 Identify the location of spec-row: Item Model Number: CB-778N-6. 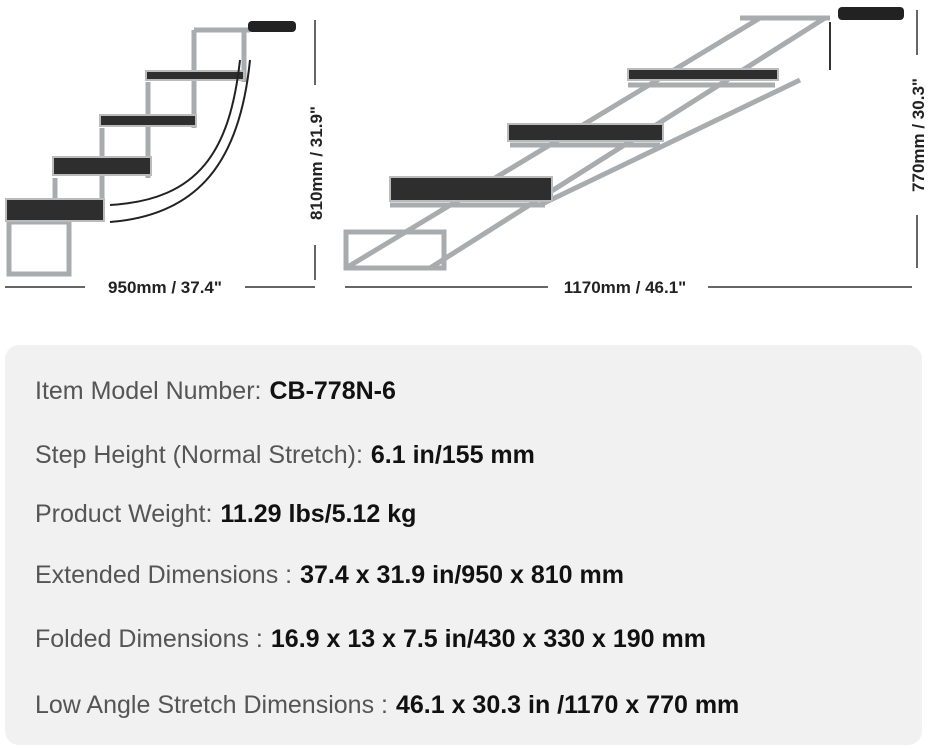
(215, 391).